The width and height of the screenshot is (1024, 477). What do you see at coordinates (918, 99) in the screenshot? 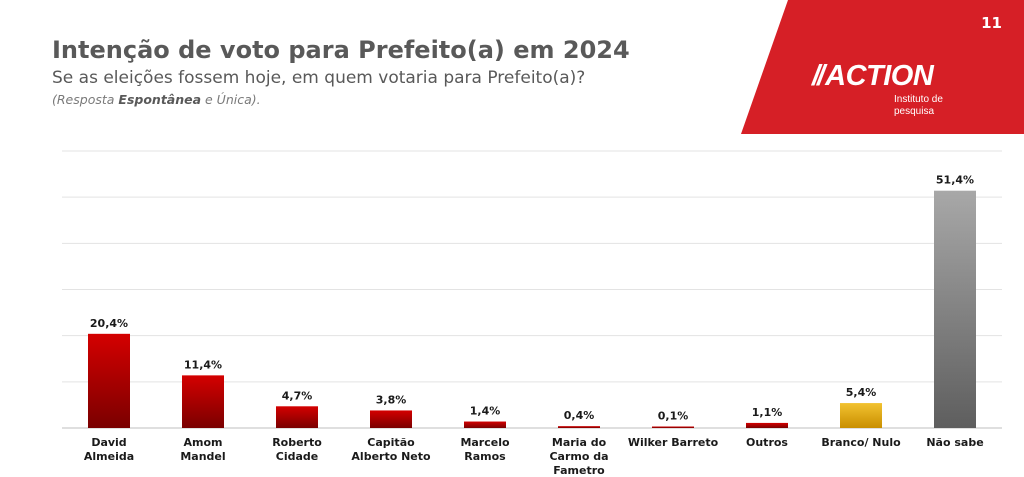
I see `logo-subtitle-line1: Instituto de` at bounding box center [918, 99].